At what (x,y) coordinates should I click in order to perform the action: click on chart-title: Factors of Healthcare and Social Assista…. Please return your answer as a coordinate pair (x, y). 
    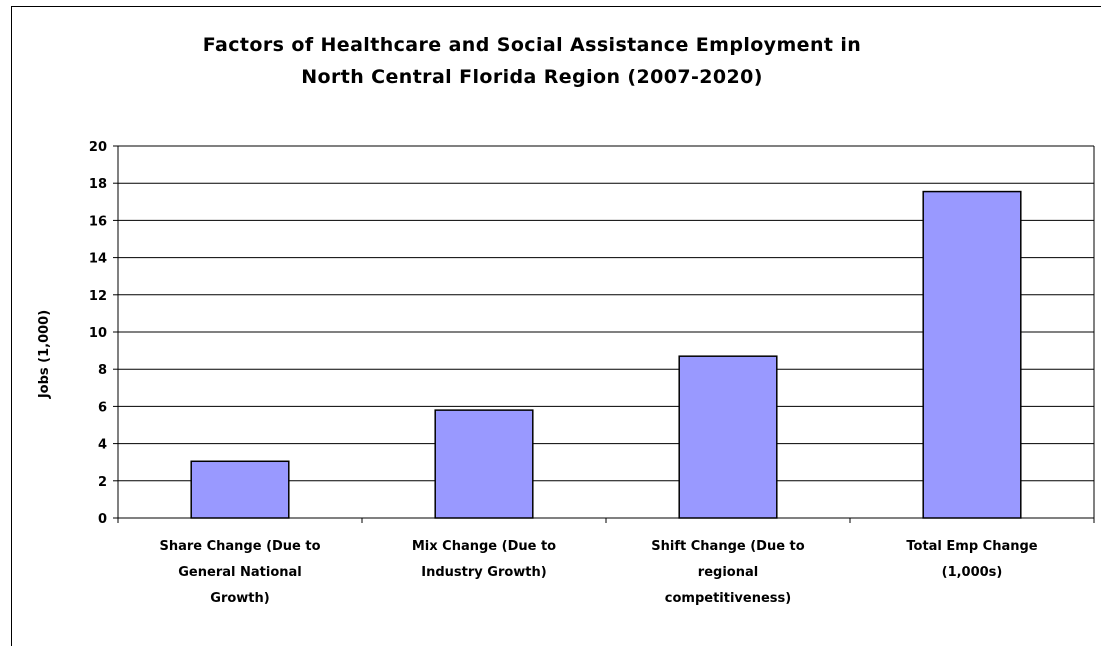
    Looking at the image, I should click on (532, 61).